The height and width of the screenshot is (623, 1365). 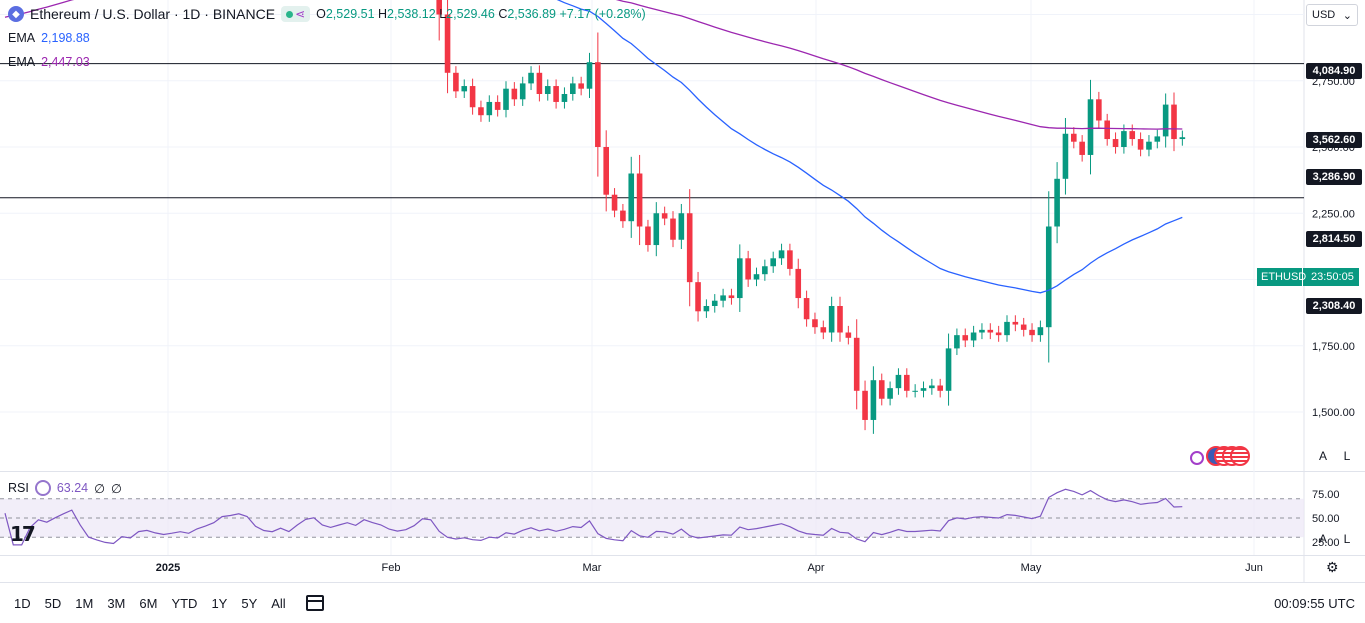 What do you see at coordinates (1334, 140) in the screenshot?
I see `level-tag-2: 3,562.60` at bounding box center [1334, 140].